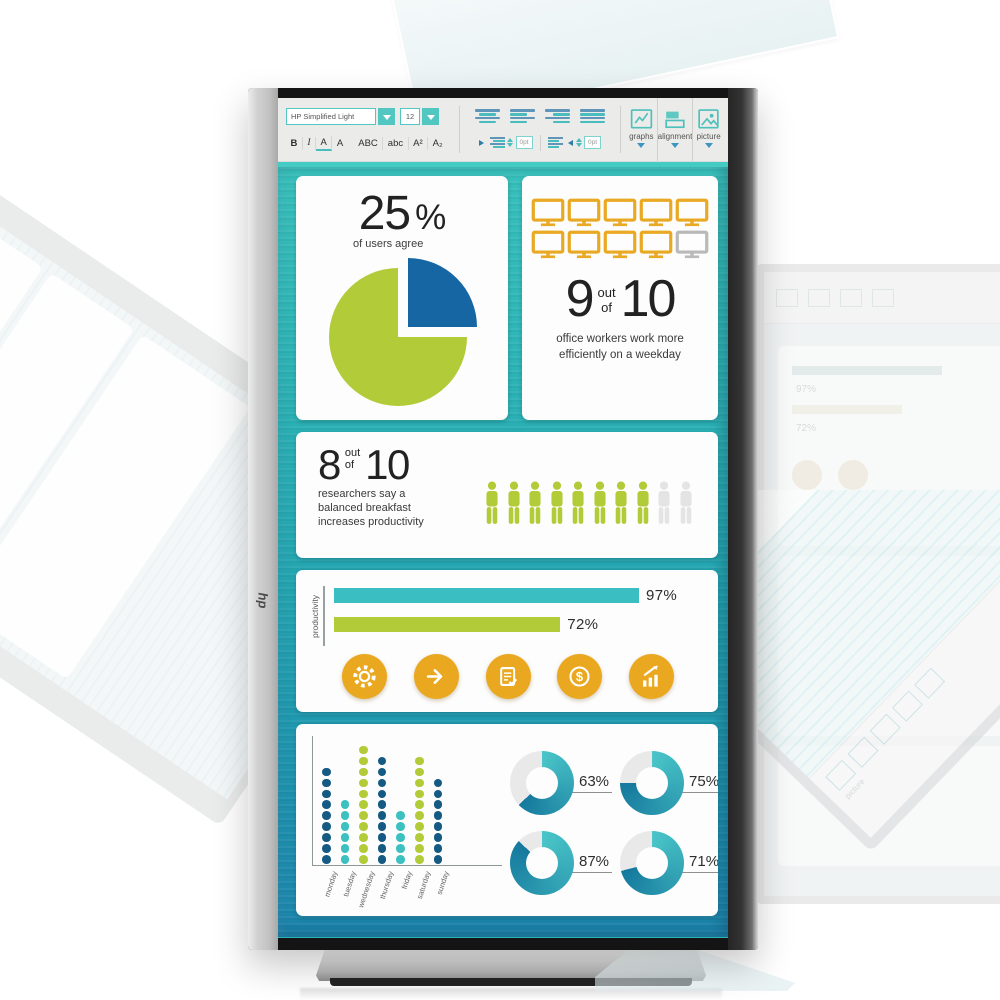 This screenshot has width=1000, height=1000. I want to click on productivity-axis-label: productivity, so click(315, 616).